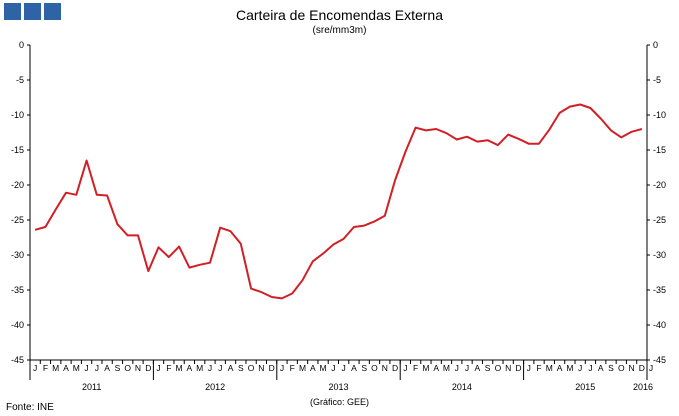  I want to click on y-tick-label-left: -5, so click(20, 80).